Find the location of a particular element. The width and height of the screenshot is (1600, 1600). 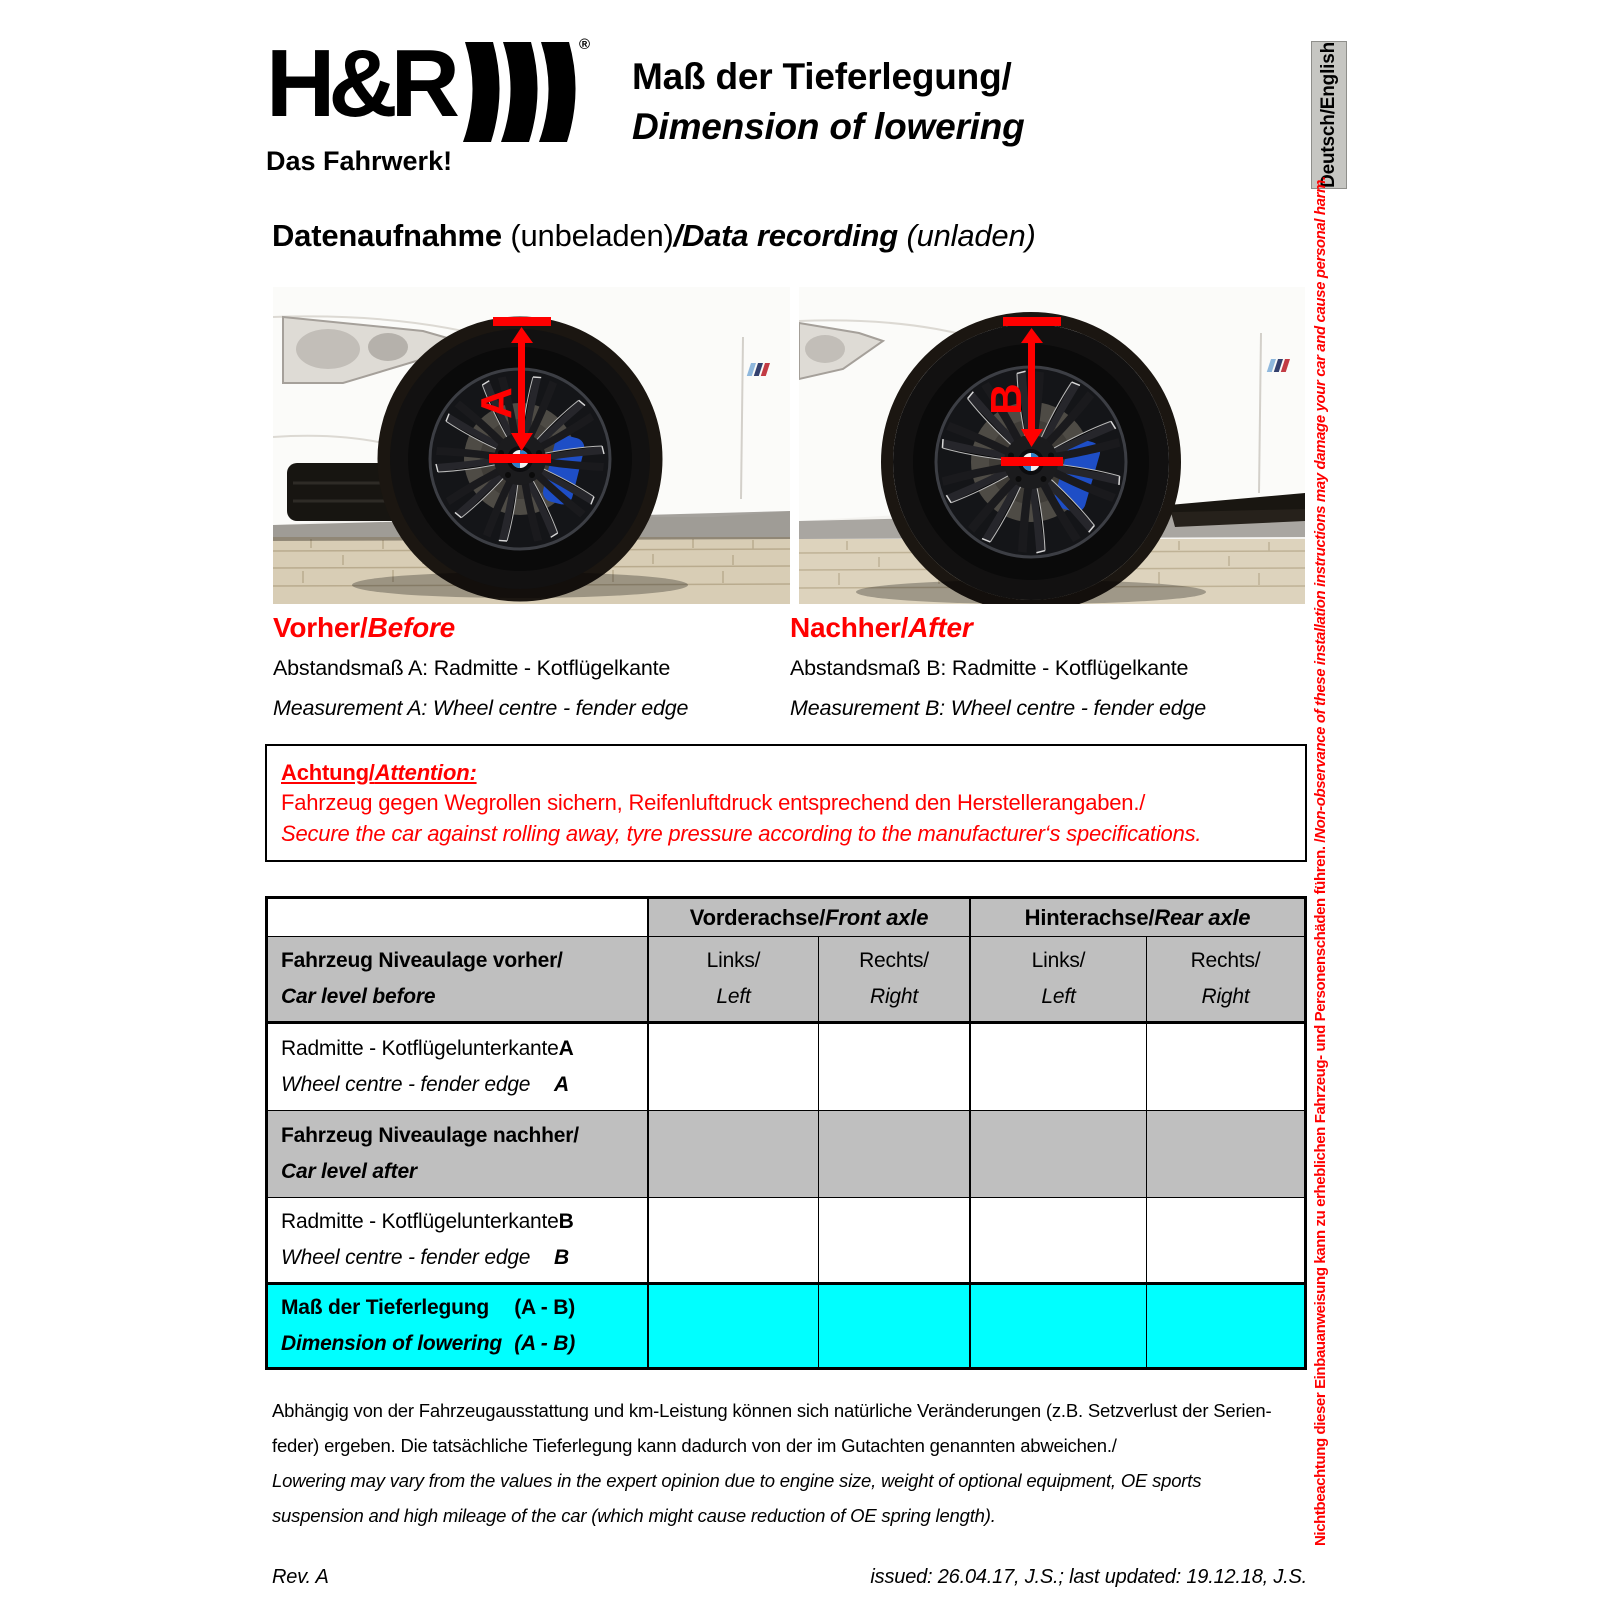

heading-english-paren: (unladen) is located at coordinates (967, 235).